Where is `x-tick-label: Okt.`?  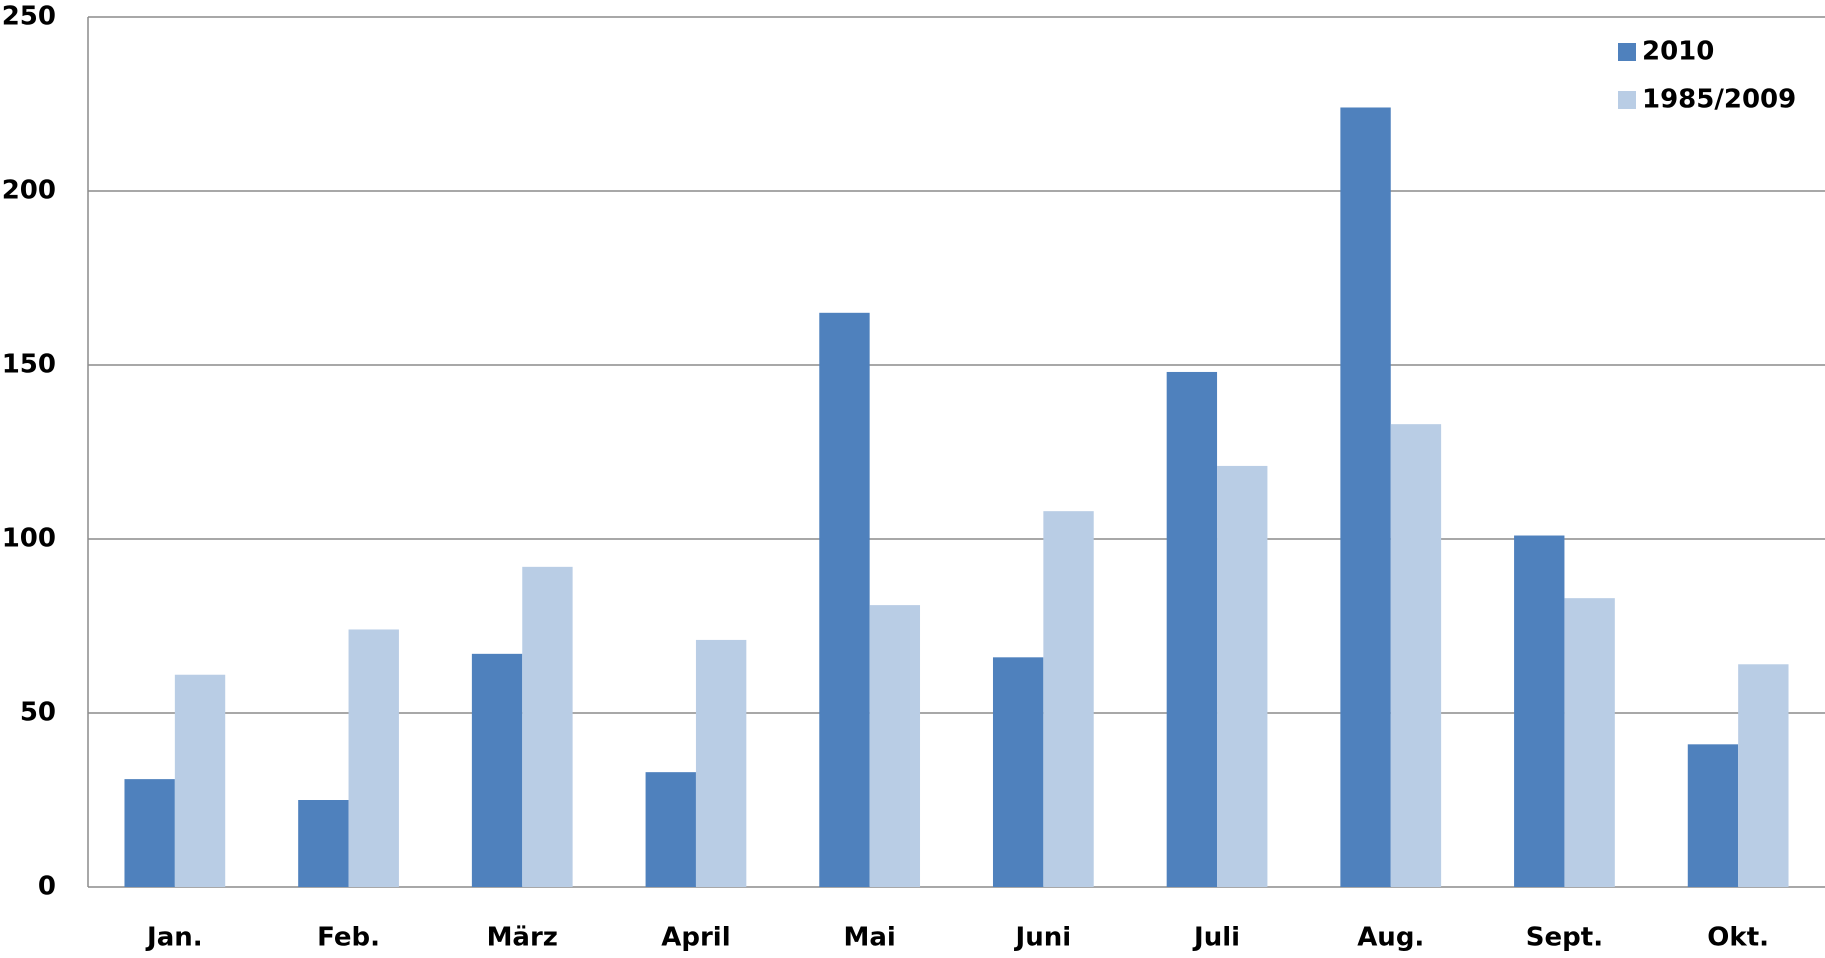 x-tick-label: Okt. is located at coordinates (1738, 938).